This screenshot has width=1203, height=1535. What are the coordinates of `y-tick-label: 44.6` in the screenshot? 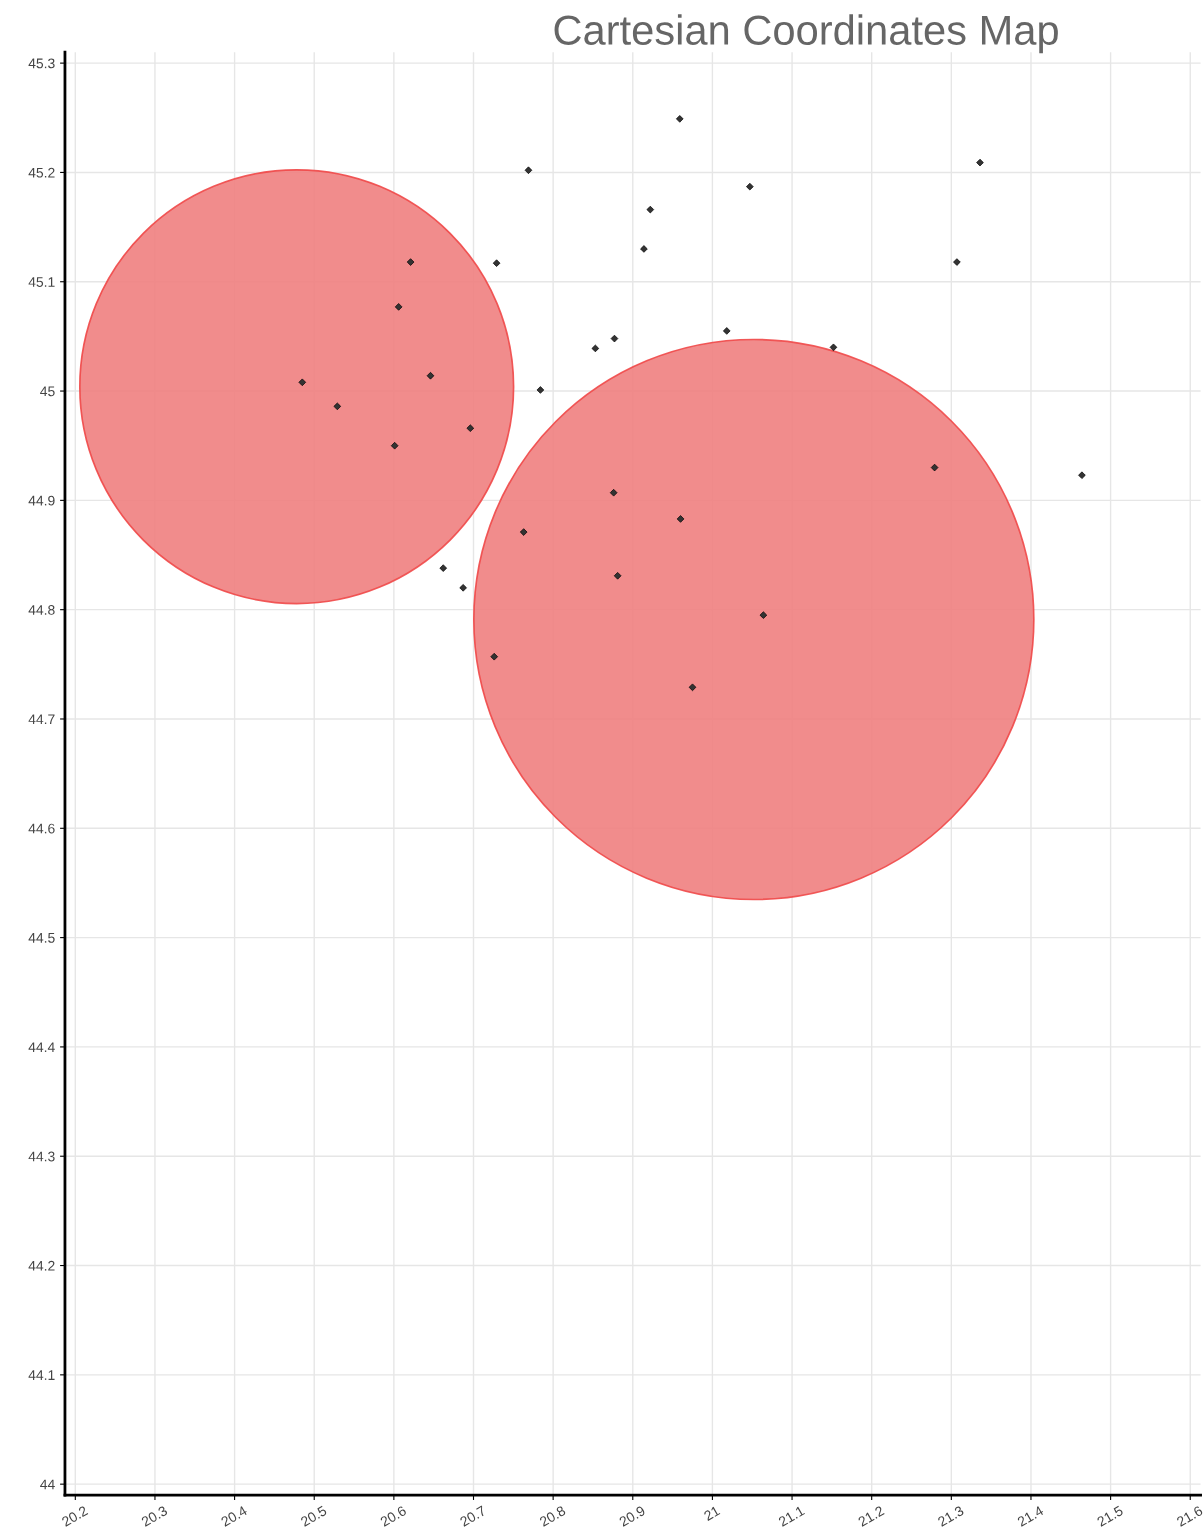 It's located at (41, 828).